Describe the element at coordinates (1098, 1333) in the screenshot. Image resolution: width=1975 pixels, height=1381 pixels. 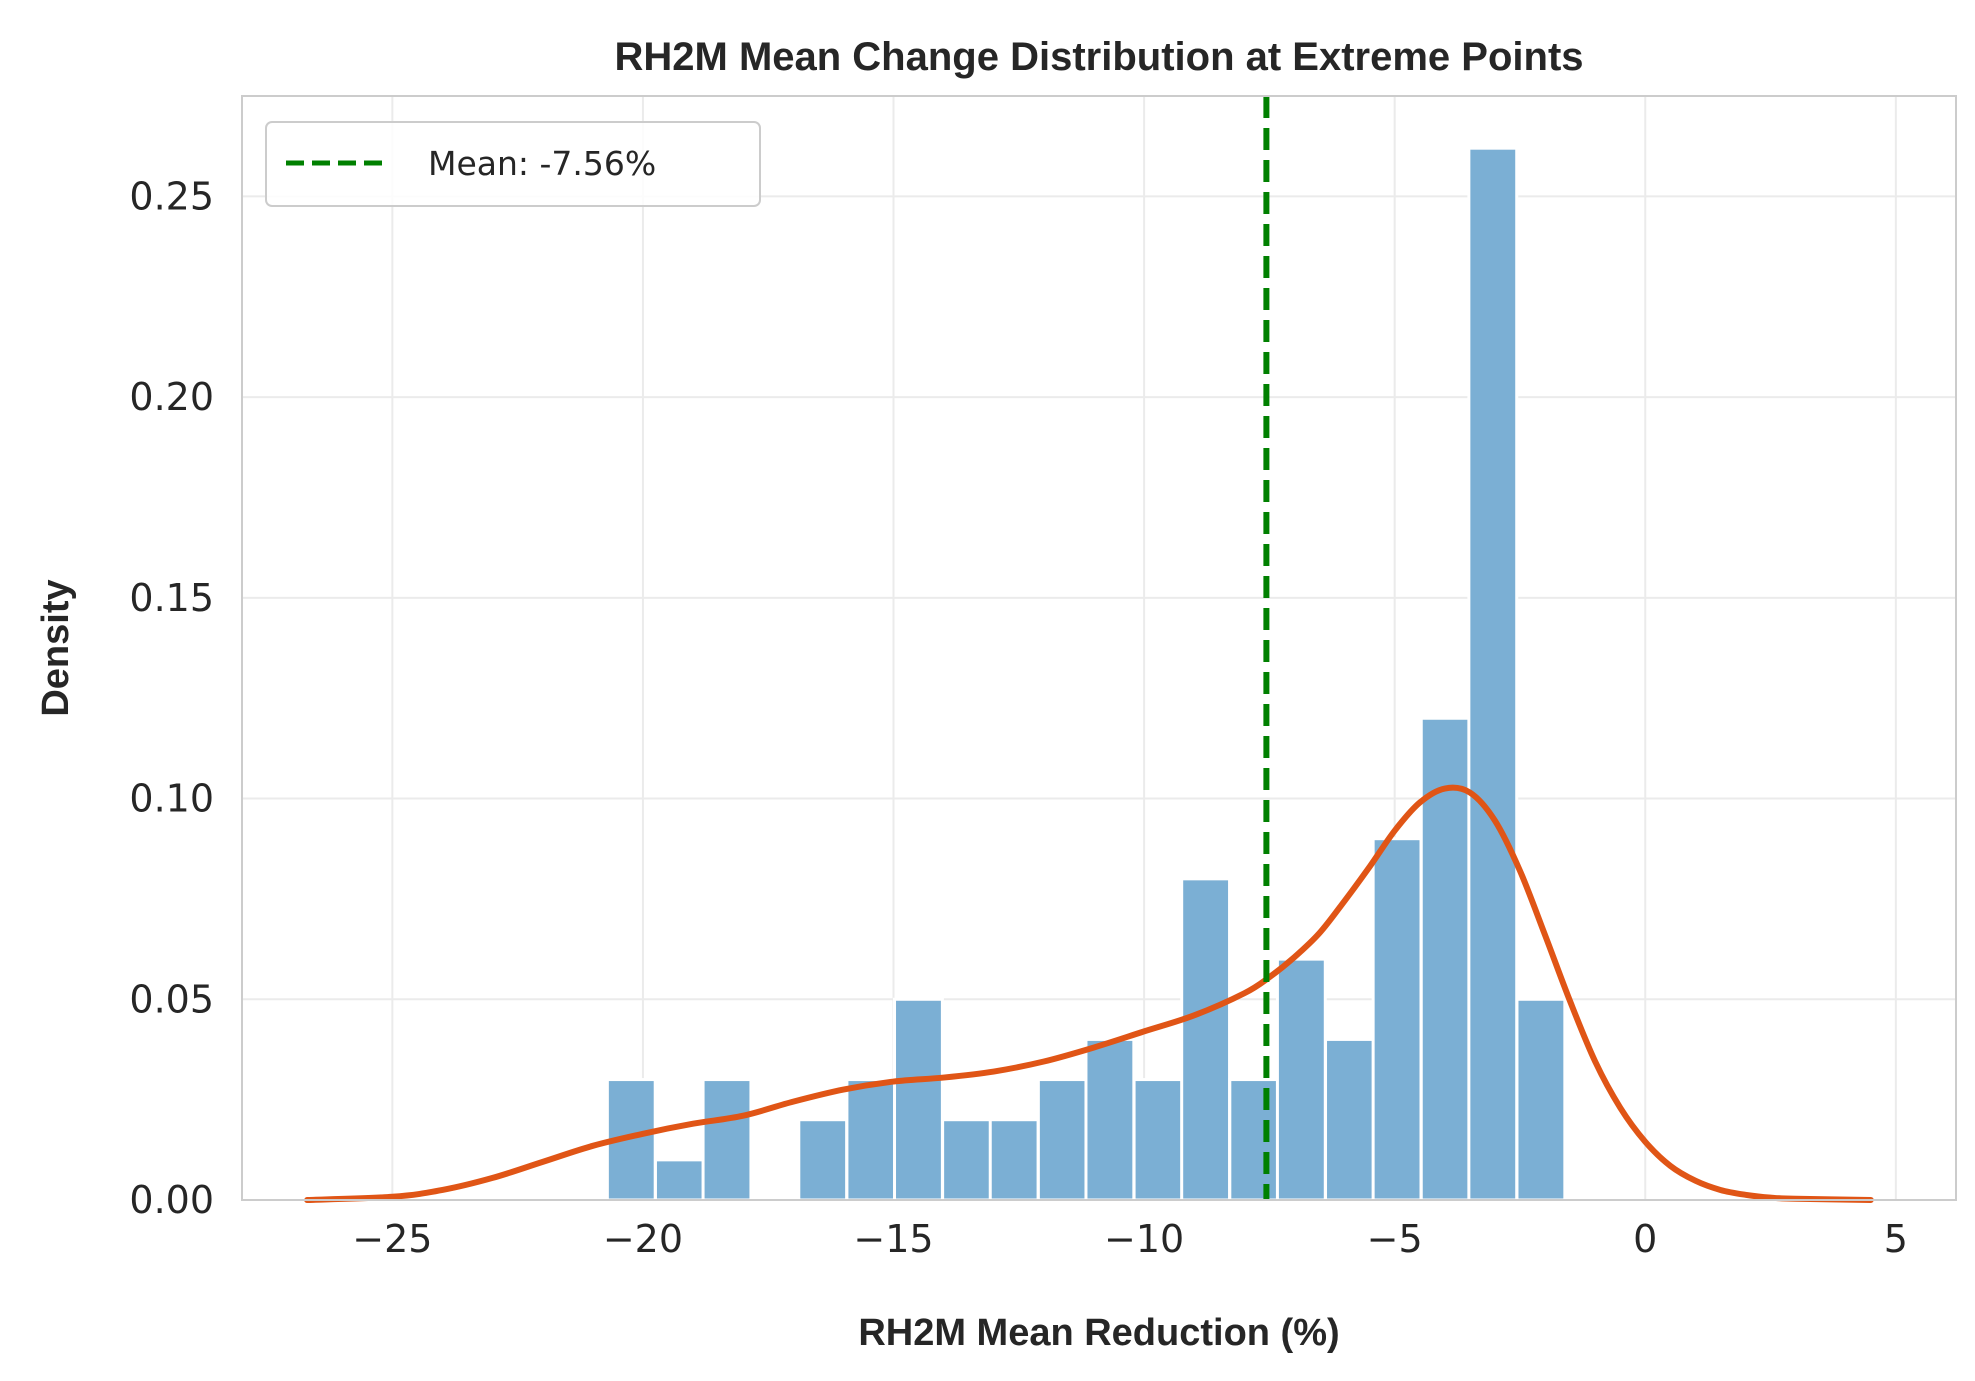
I see `x-axis-label: RH2M Mean Reduction (%)` at that location.